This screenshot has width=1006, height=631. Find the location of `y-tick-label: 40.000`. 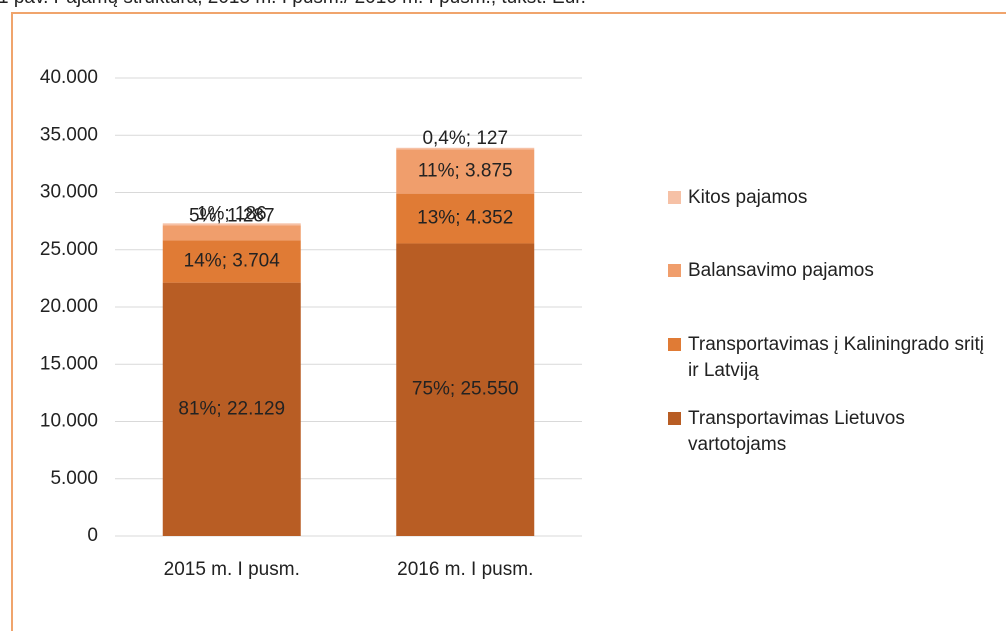

y-tick-label: 40.000 is located at coordinates (69, 77).